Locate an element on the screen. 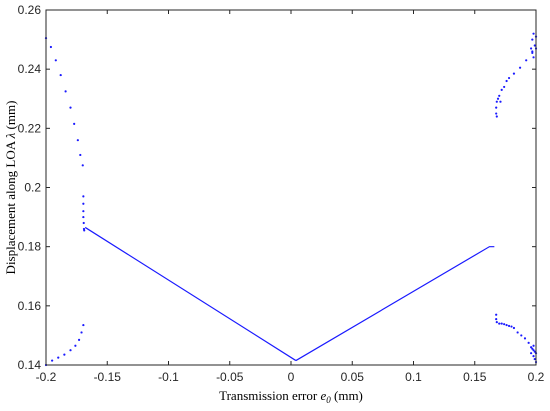 This screenshot has height=411, width=550. y-tick-label: 0.16 is located at coordinates (30, 306).